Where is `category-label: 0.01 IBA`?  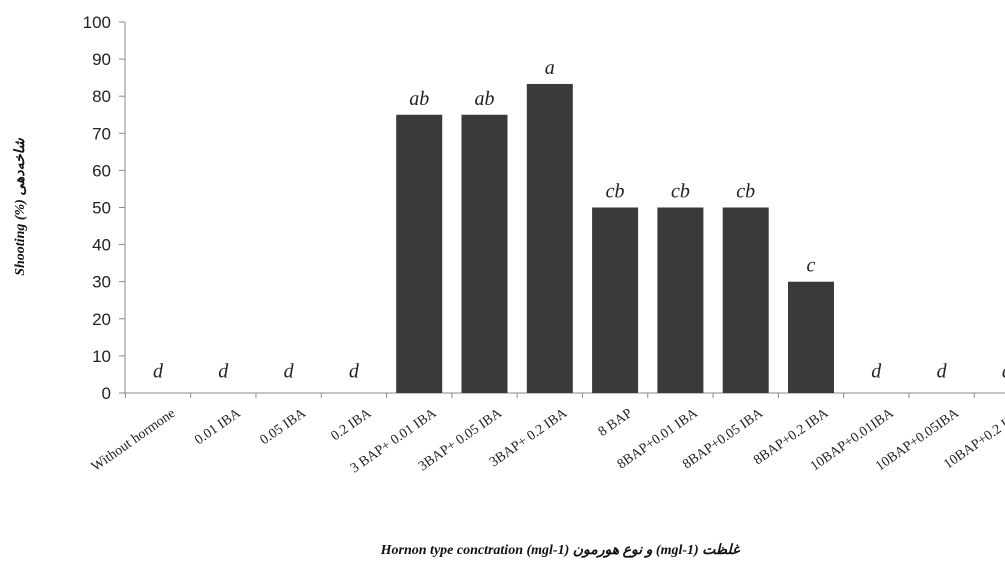 category-label: 0.01 IBA is located at coordinates (218, 426).